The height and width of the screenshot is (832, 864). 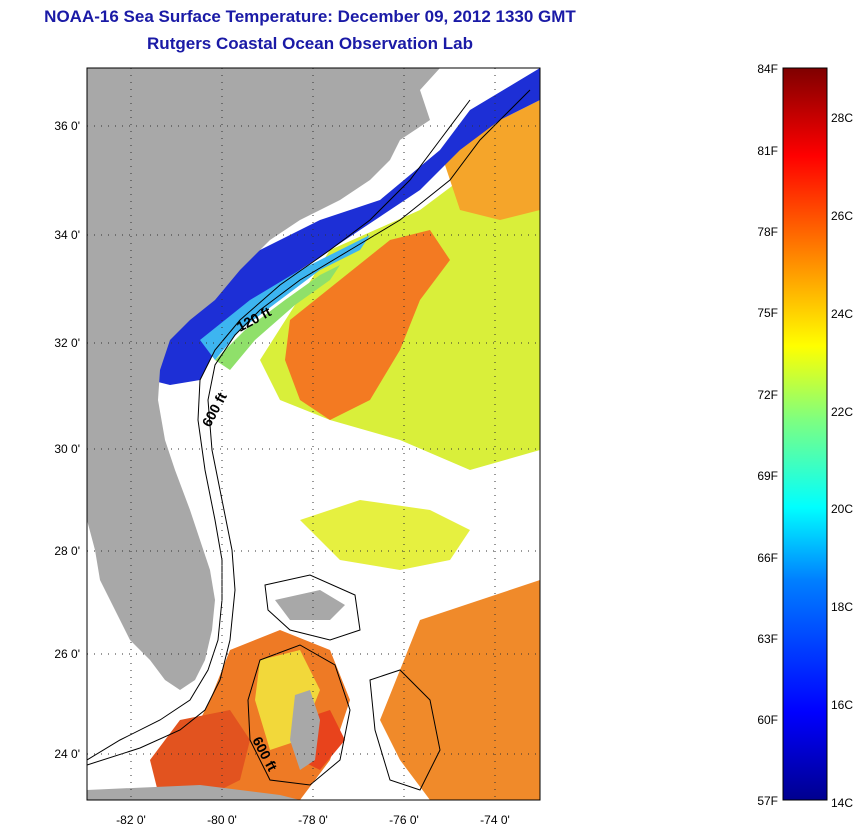 I want to click on lat-label-30: 30 0', so click(x=67, y=449).